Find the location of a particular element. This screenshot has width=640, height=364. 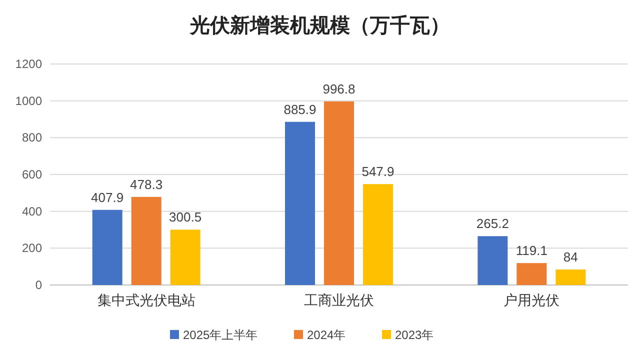

chart-title: 光伏新增装机规模（万千瓦） is located at coordinates (319, 25).